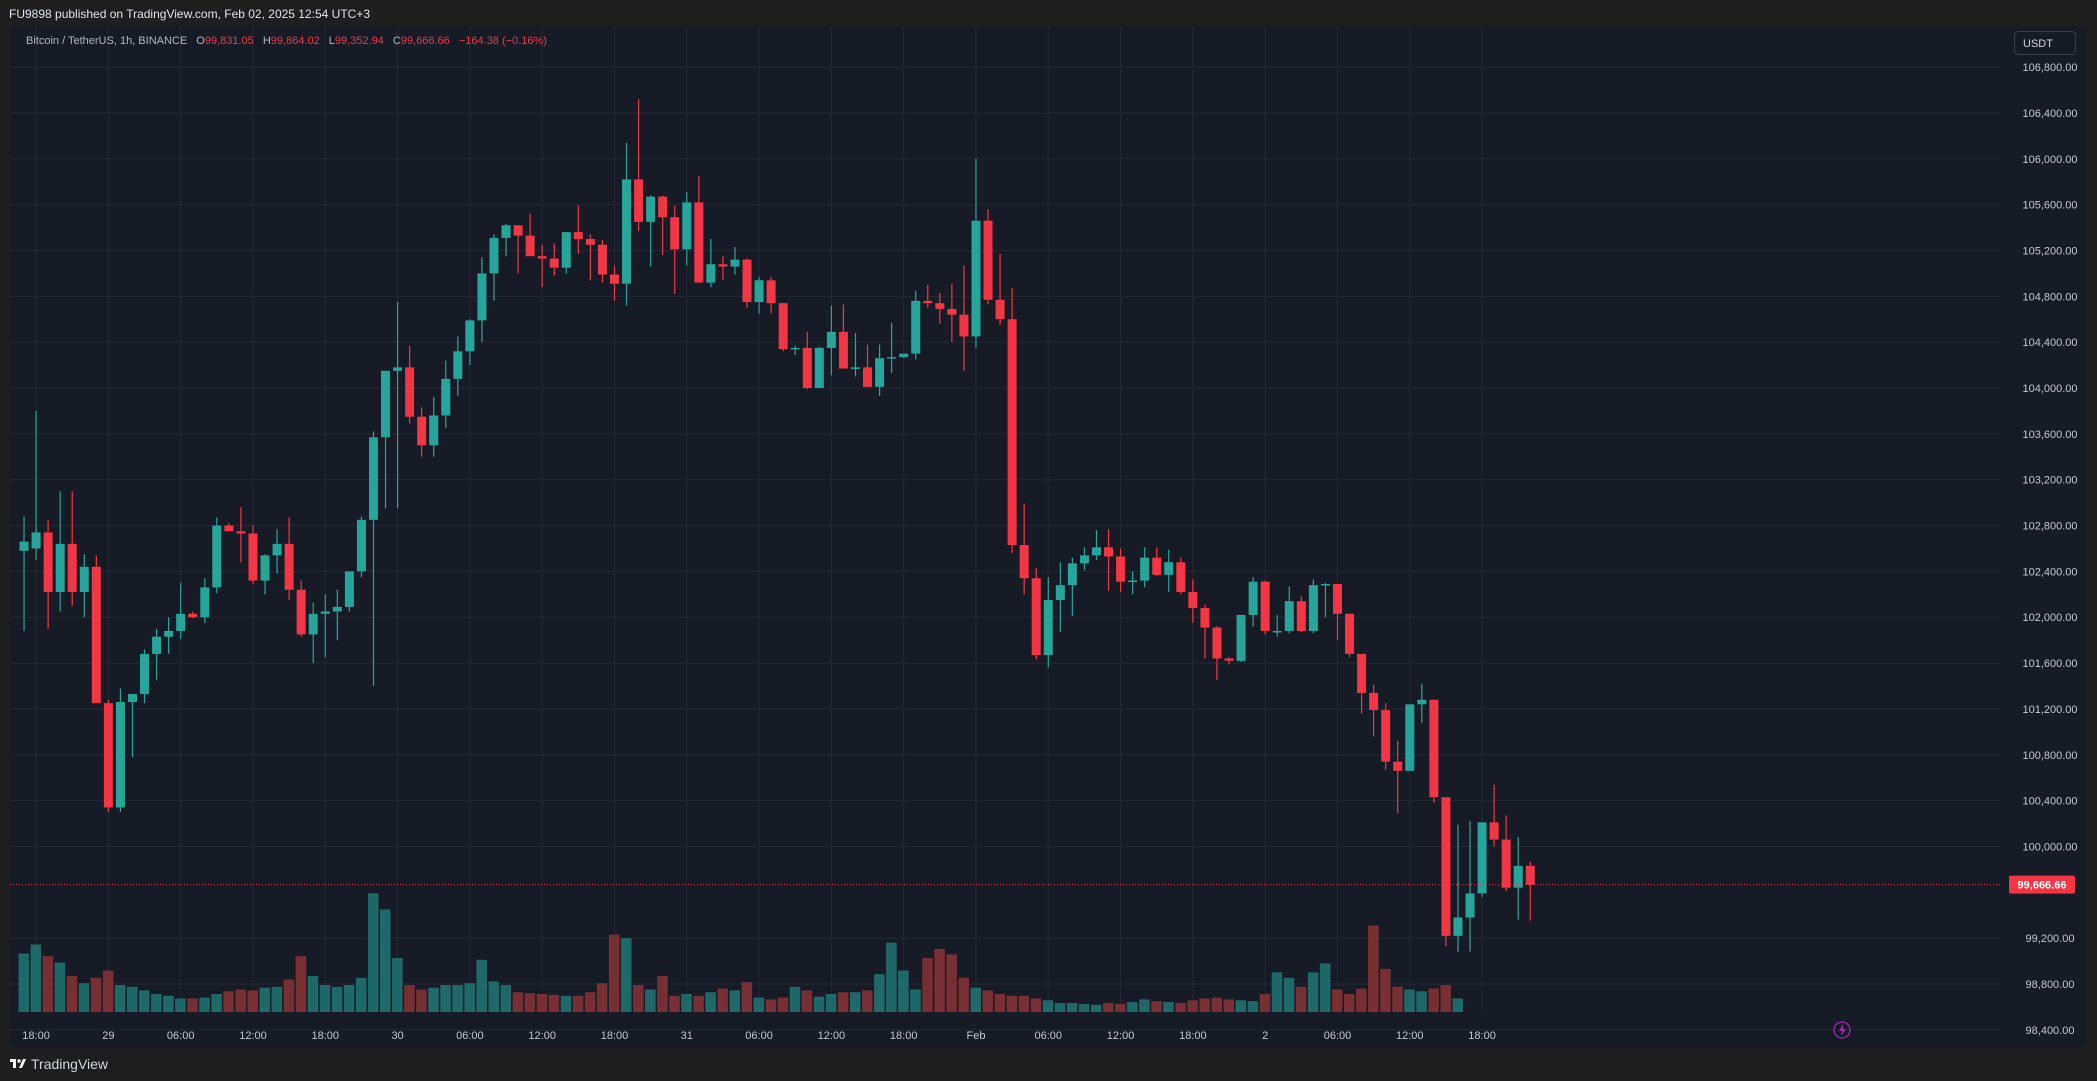 The height and width of the screenshot is (1081, 2097). What do you see at coordinates (107, 41) in the screenshot?
I see `symbol-label: Bitcoin / TetherUS, 1h, BINANCE` at bounding box center [107, 41].